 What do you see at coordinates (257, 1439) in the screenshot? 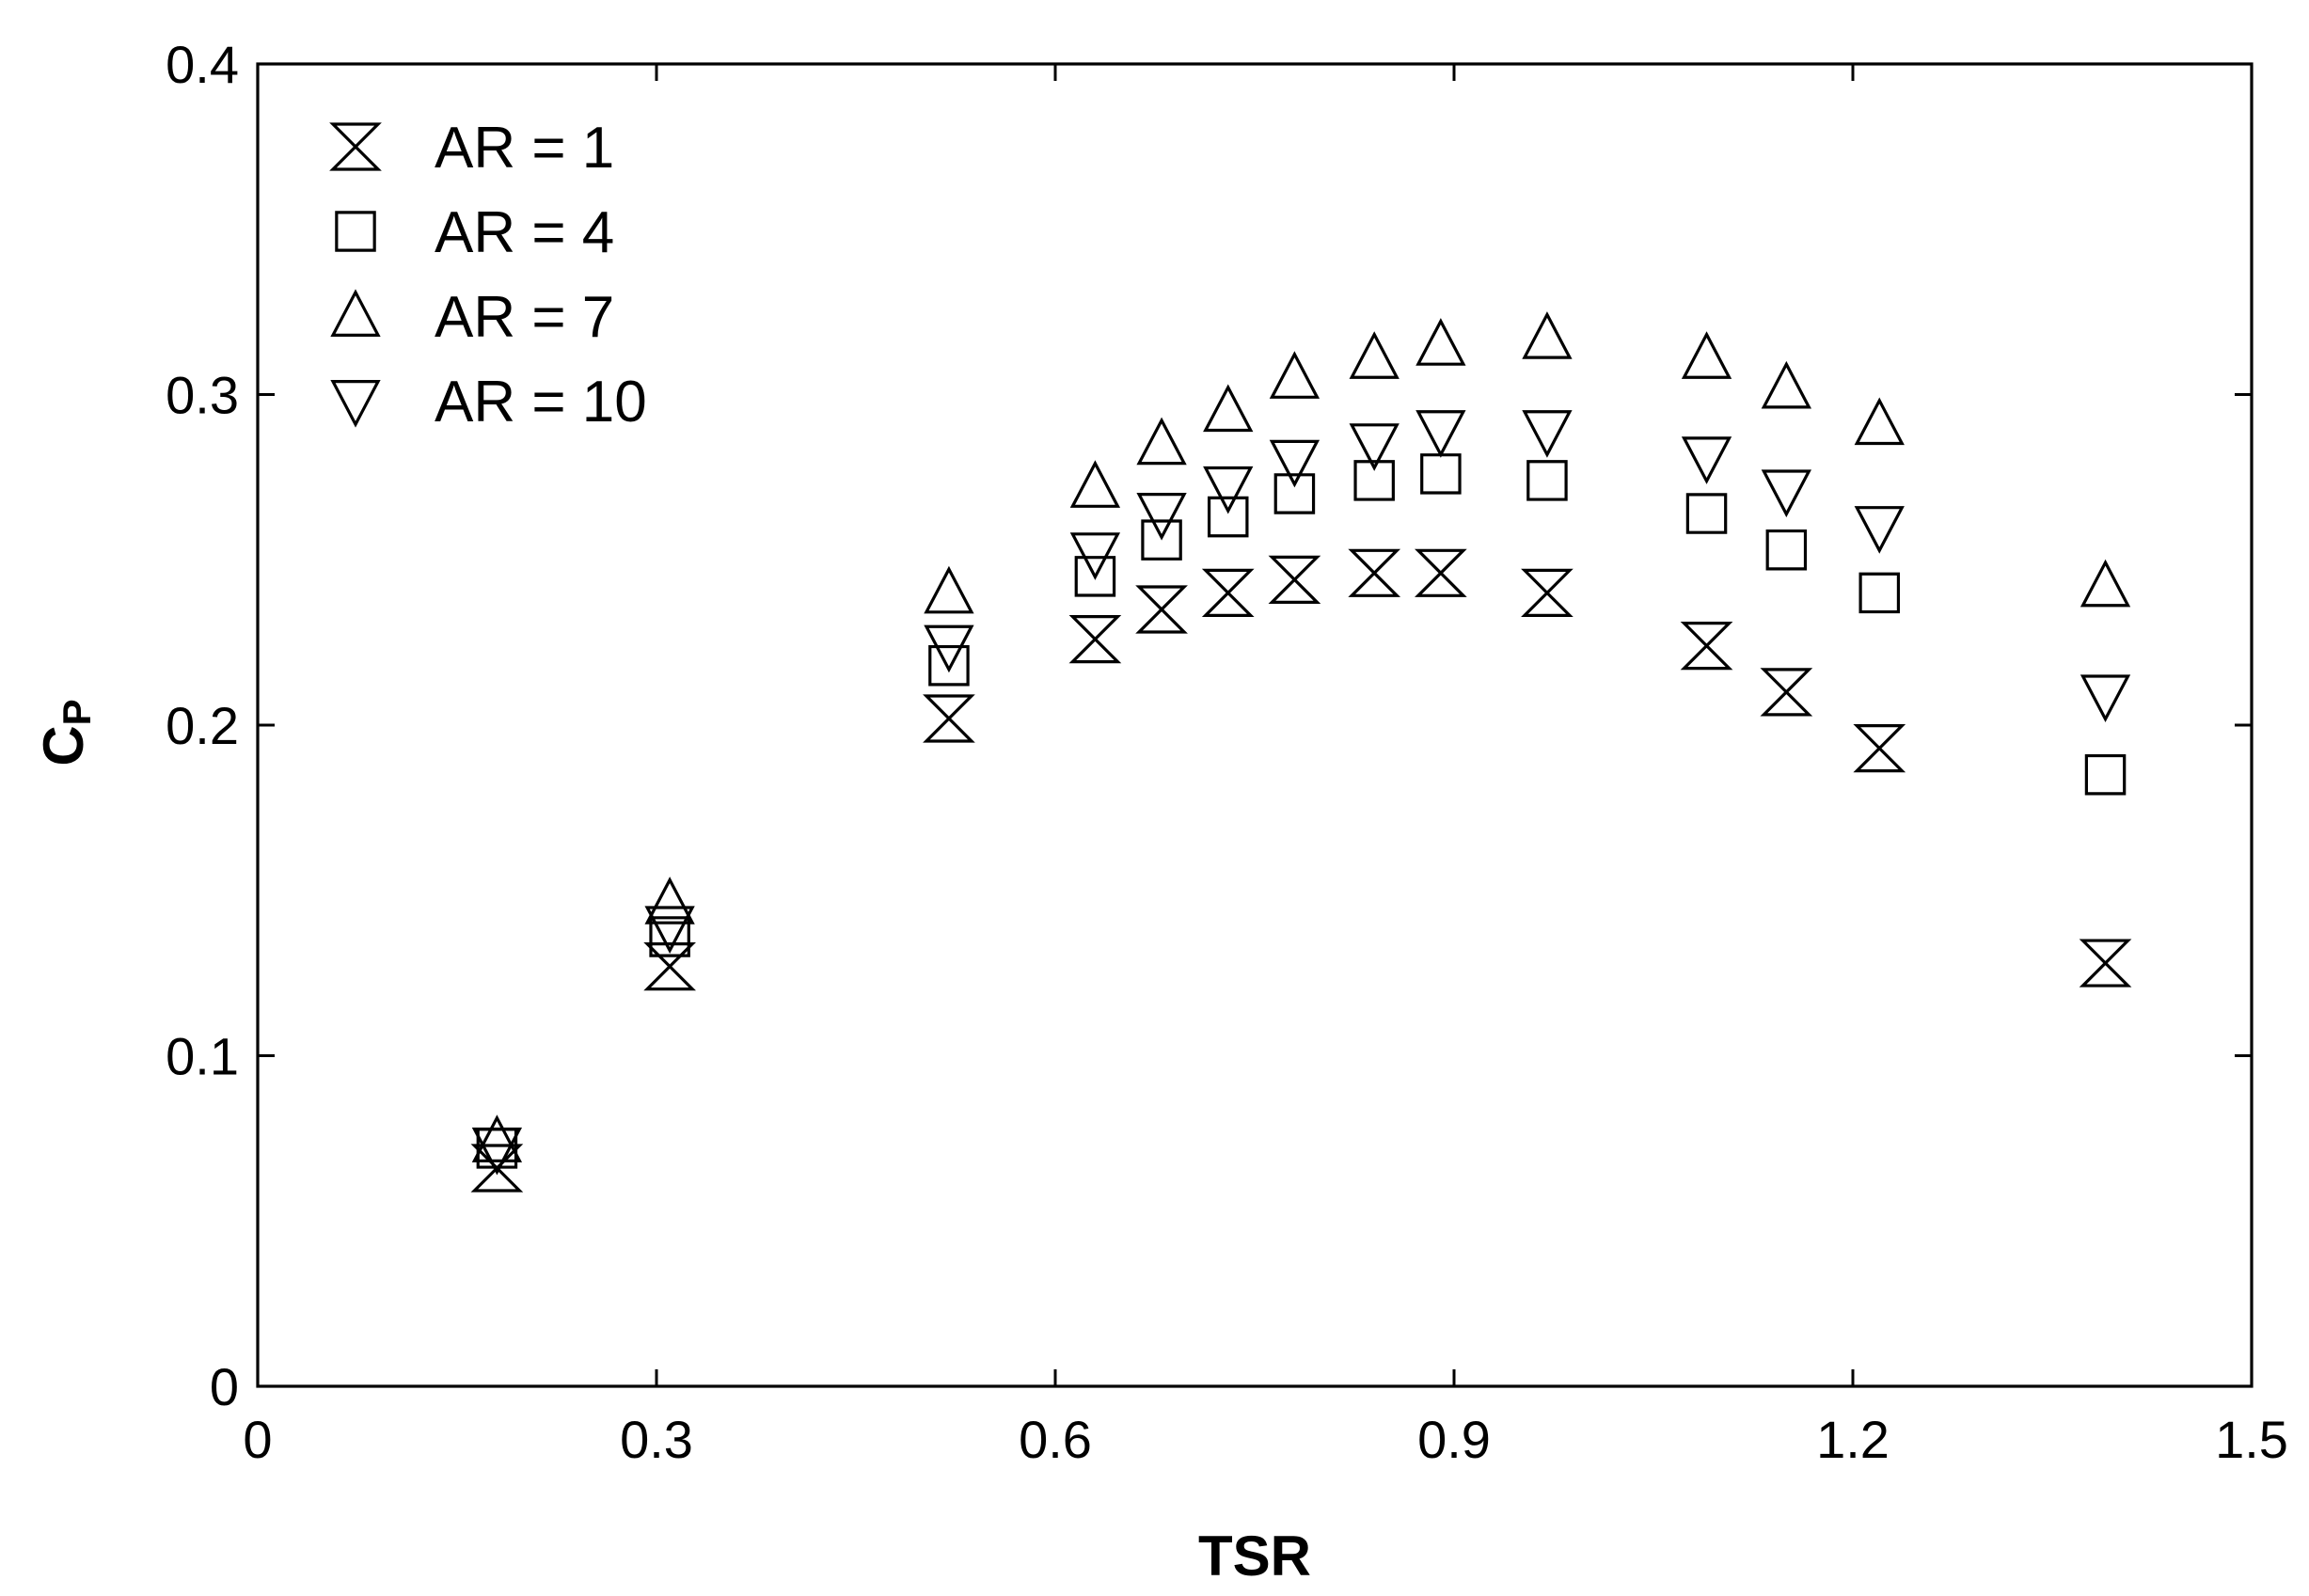
I see `x-tick-label: 0` at bounding box center [257, 1439].